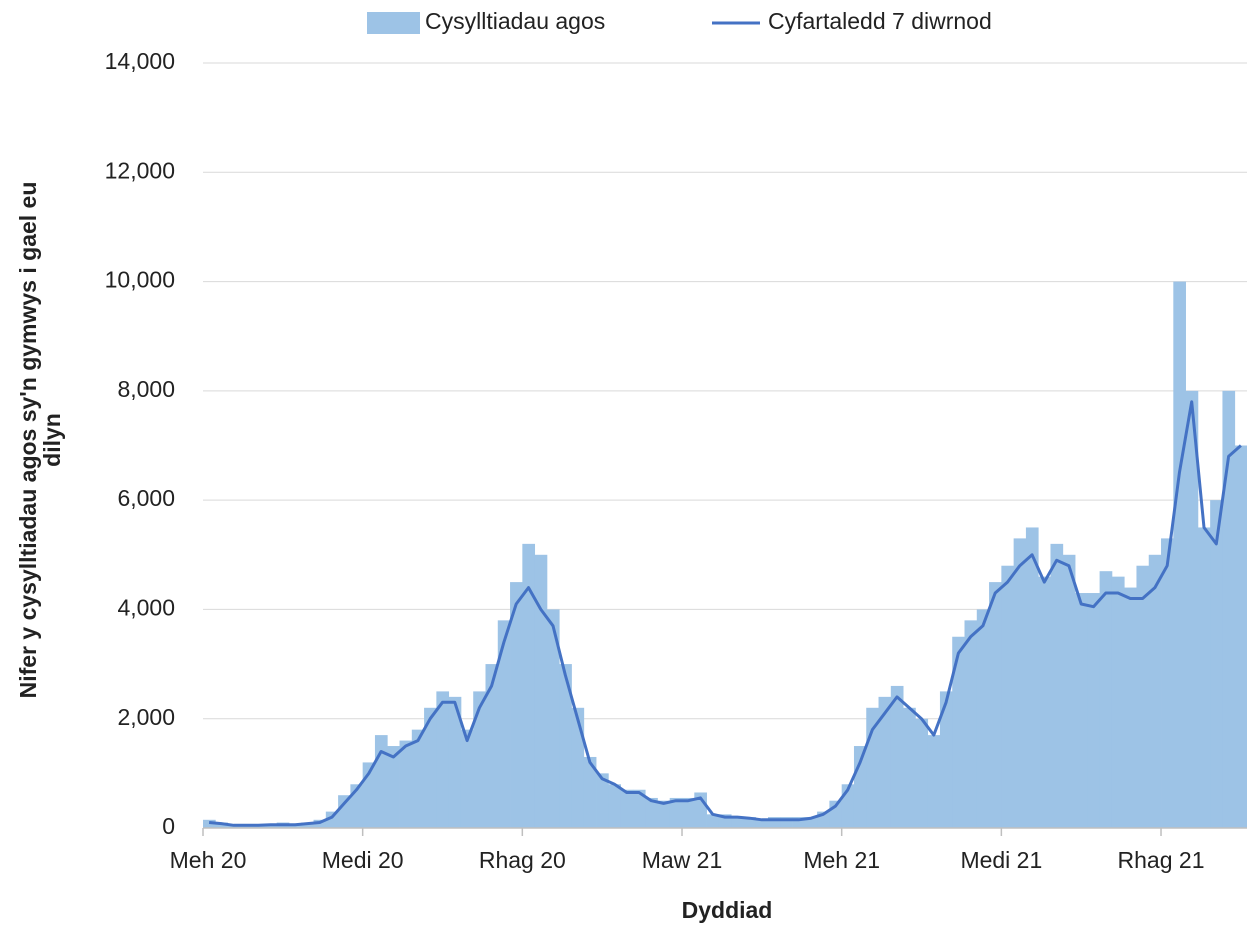  Describe the element at coordinates (146, 389) in the screenshot. I see `y-tick-label: 8,000` at that location.